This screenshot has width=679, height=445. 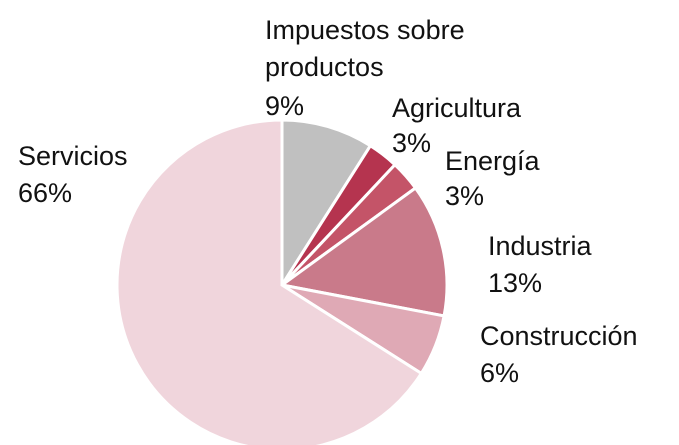 What do you see at coordinates (73, 156) in the screenshot?
I see `slice-label: Servicios` at bounding box center [73, 156].